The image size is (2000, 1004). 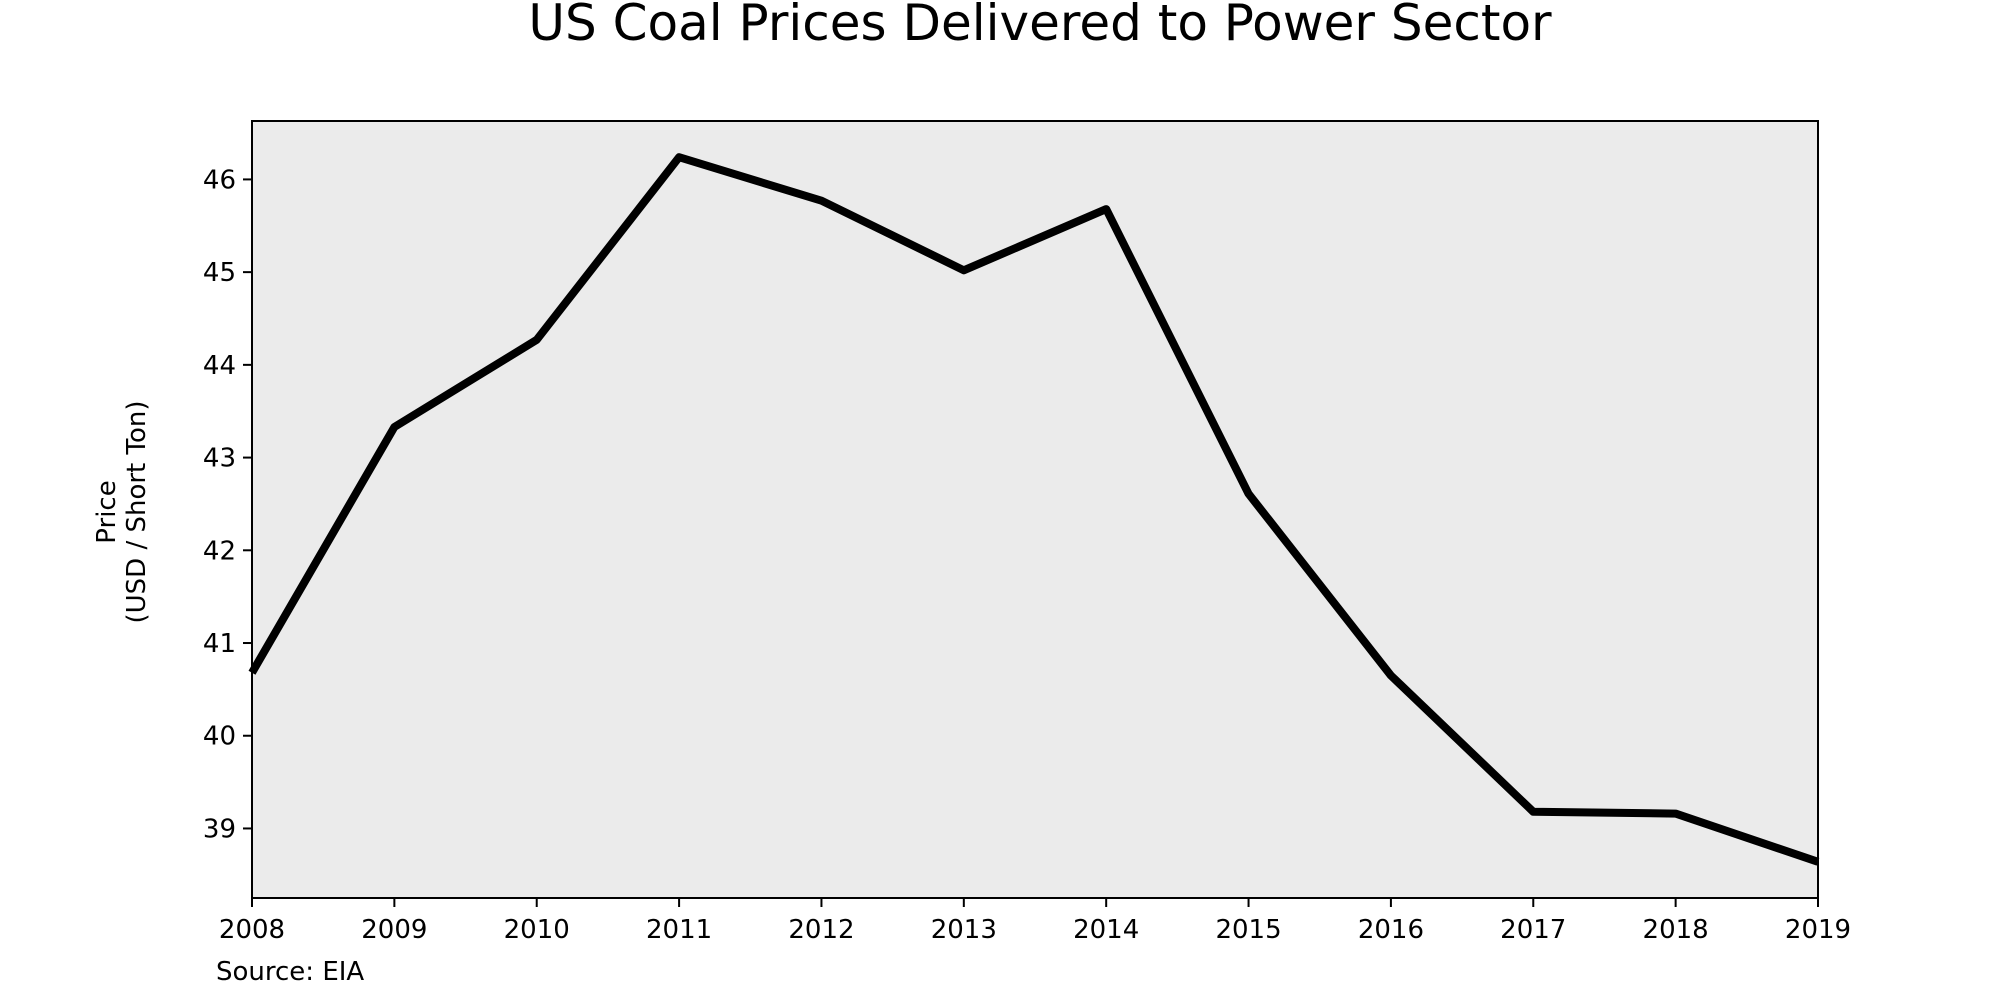 I want to click on y-tick-label: 46, so click(x=219, y=180).